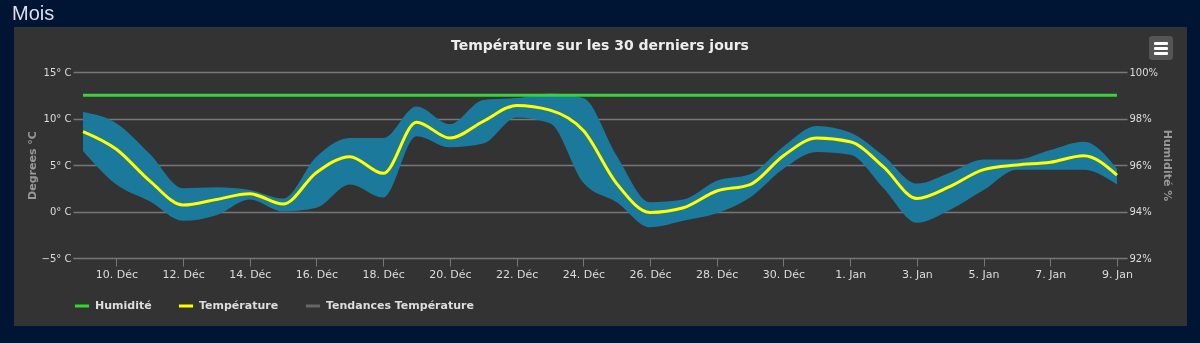 Image resolution: width=1200 pixels, height=343 pixels. I want to click on legend-label: Tendances Température, so click(400, 305).